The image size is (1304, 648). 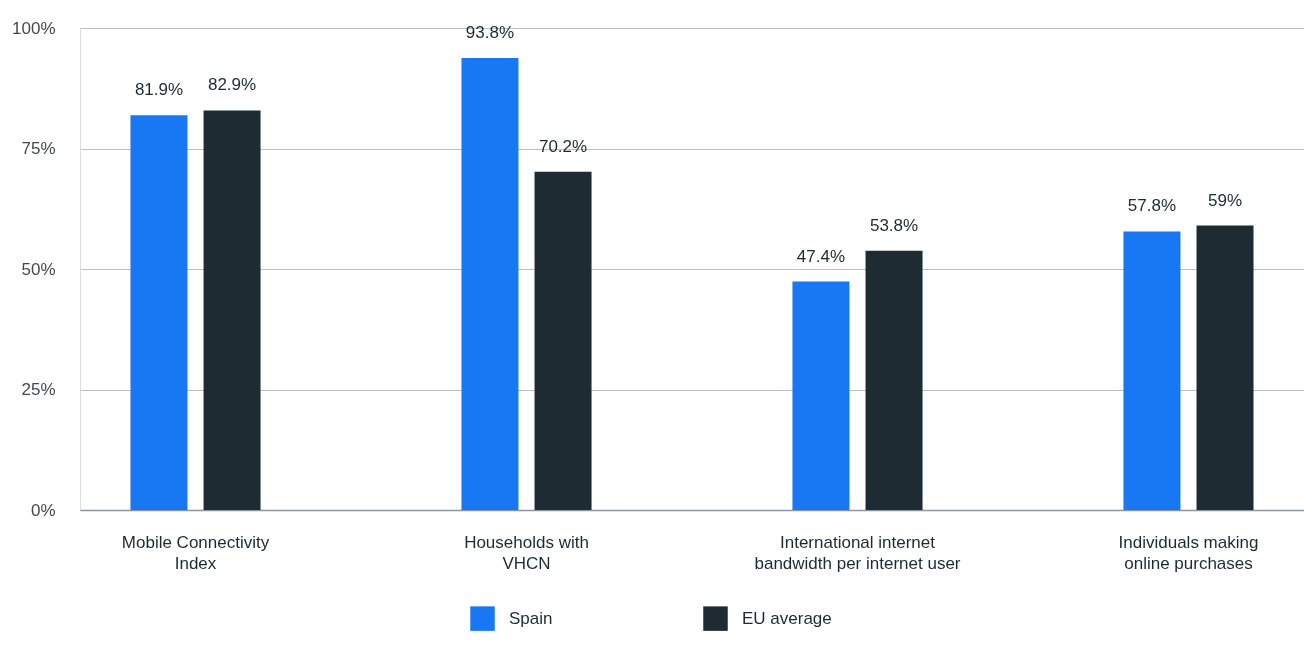 What do you see at coordinates (34, 28) in the screenshot?
I see `y-tick-label: 100%` at bounding box center [34, 28].